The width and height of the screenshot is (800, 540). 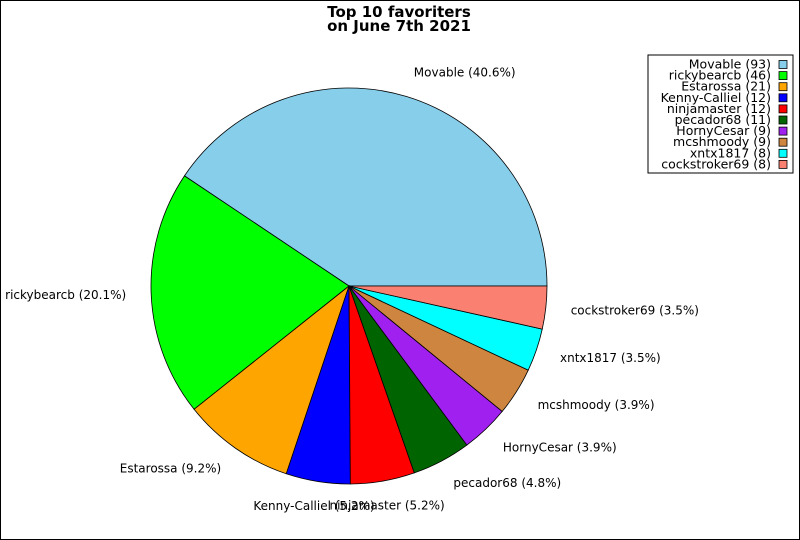 I want to click on slice-label-movable: Movable (40.6%), so click(x=465, y=73).